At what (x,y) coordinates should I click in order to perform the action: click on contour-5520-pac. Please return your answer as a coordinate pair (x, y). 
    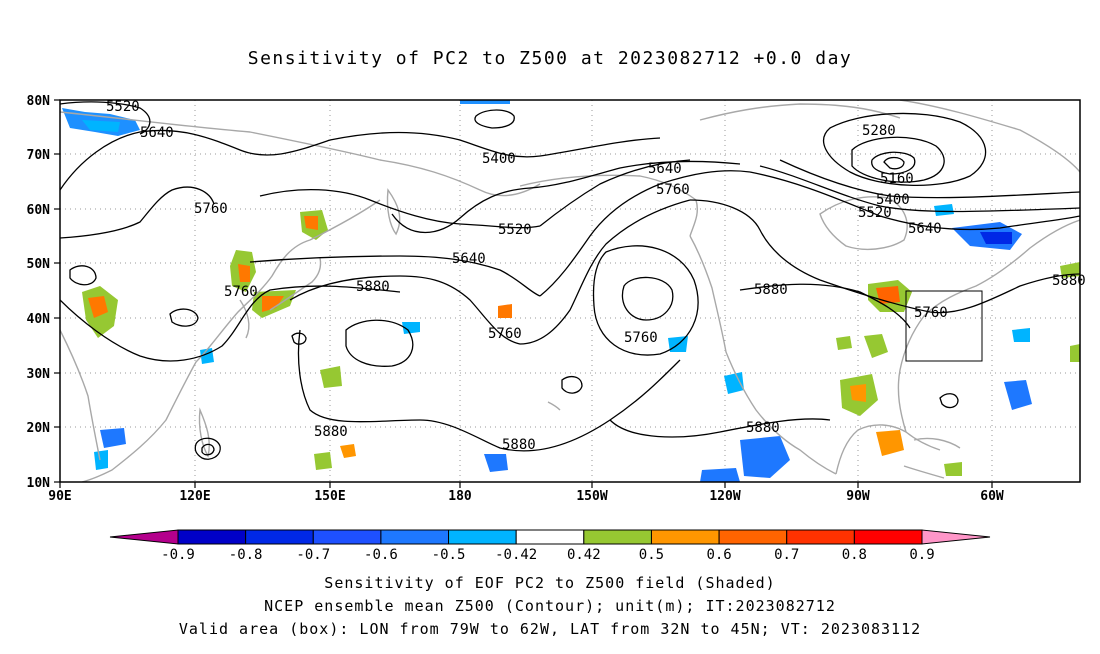
    Looking at the image, I should click on (400, 208).